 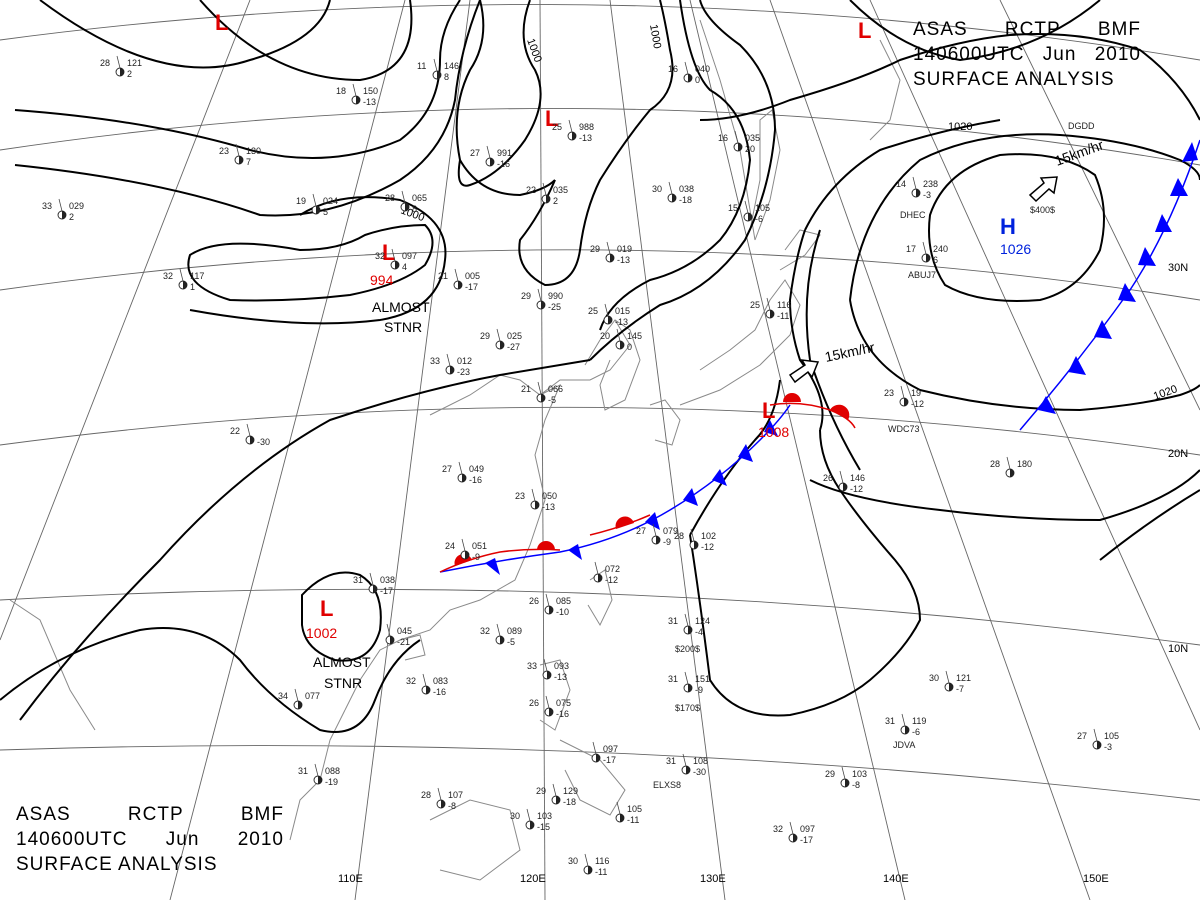 What do you see at coordinates (699, 632) in the screenshot?
I see `station-tendency: -4` at bounding box center [699, 632].